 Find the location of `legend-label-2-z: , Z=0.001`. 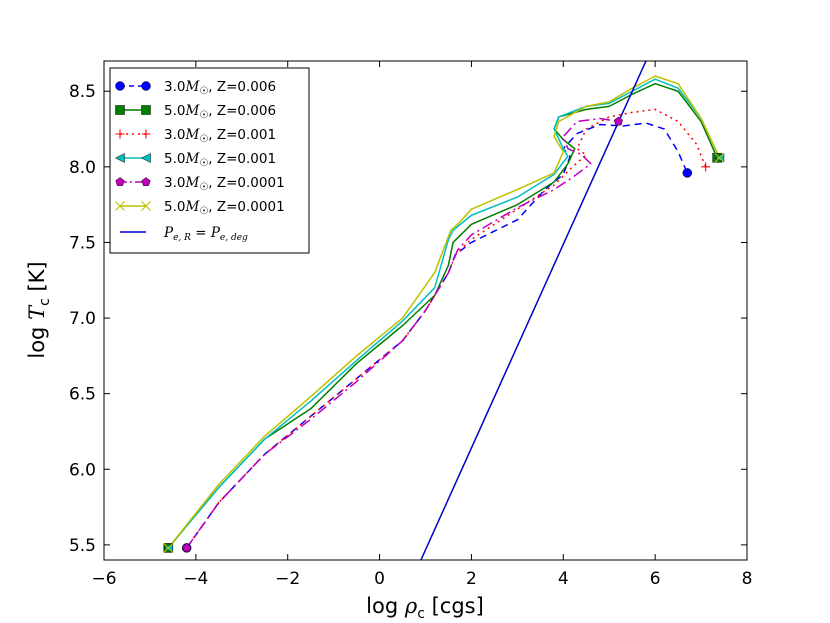

legend-label-2-z: , Z=0.001 is located at coordinates (242, 135).